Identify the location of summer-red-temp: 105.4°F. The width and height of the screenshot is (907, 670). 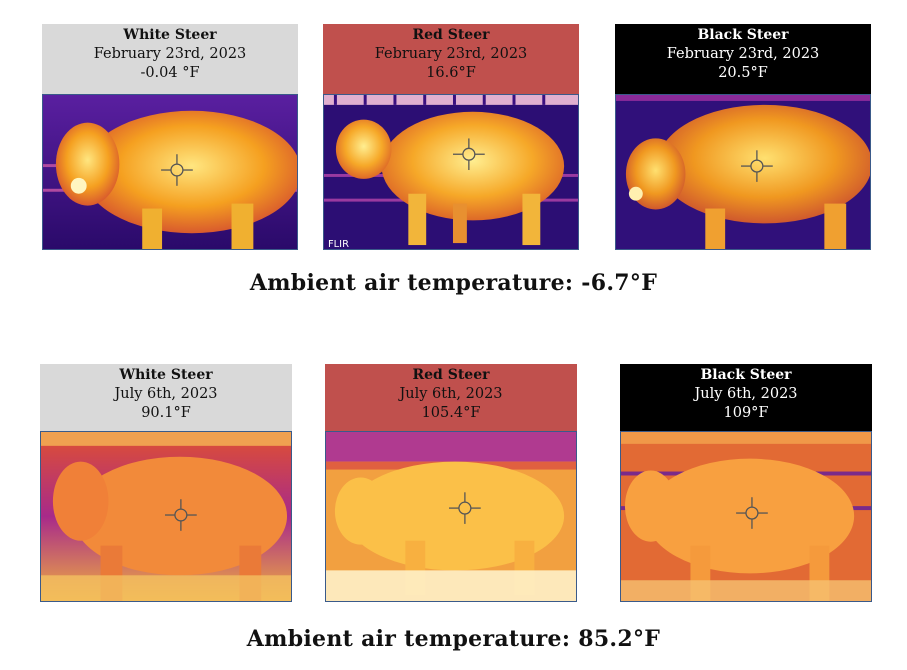
(451, 413).